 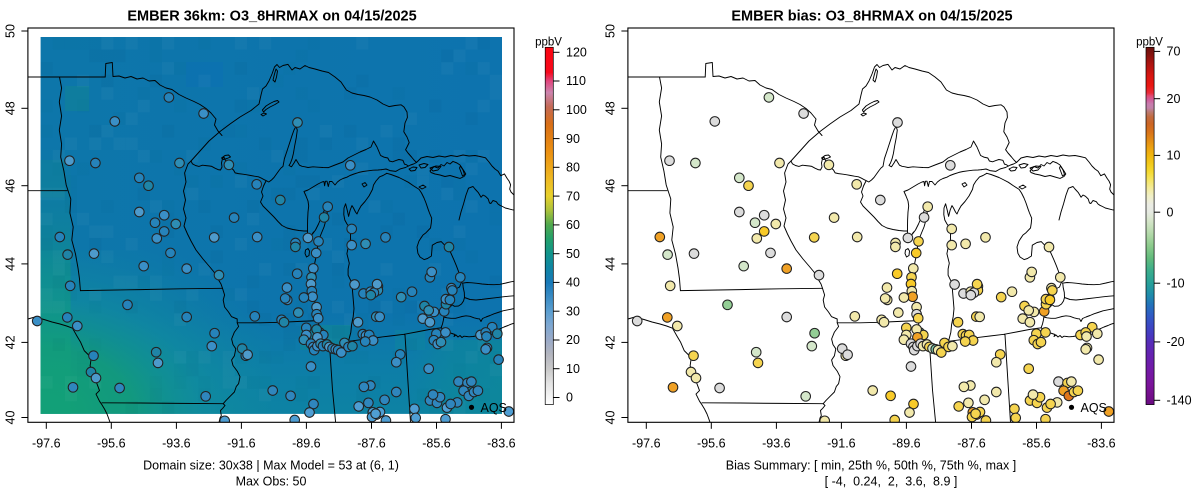 What do you see at coordinates (1176, 342) in the screenshot?
I see `svg-text: -20` at bounding box center [1176, 342].